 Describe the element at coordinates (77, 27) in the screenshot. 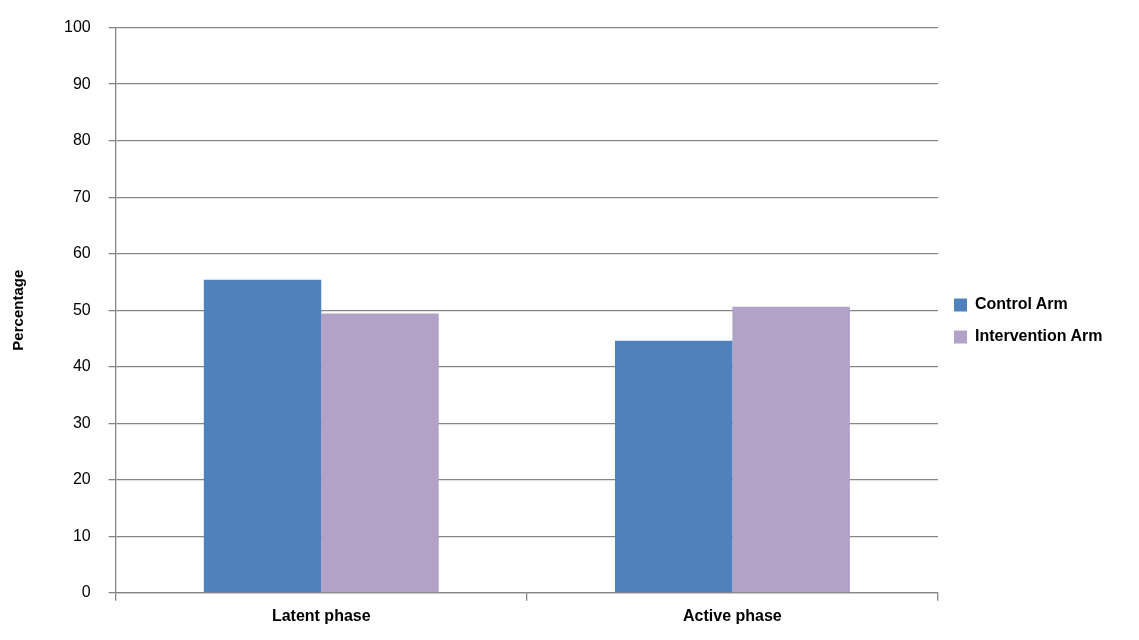

I see `y-tick-label: 100` at that location.